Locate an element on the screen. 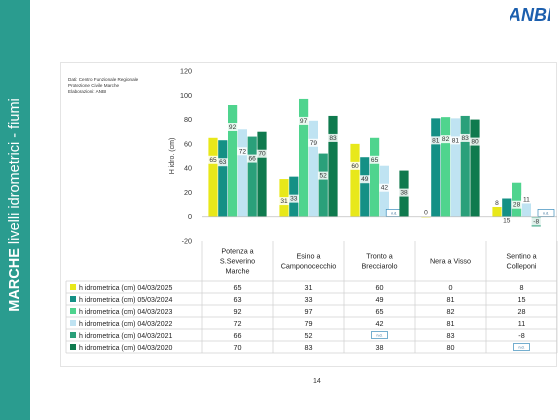 Image resolution: width=560 pixels, height=420 pixels. data-label: 70 is located at coordinates (262, 154).